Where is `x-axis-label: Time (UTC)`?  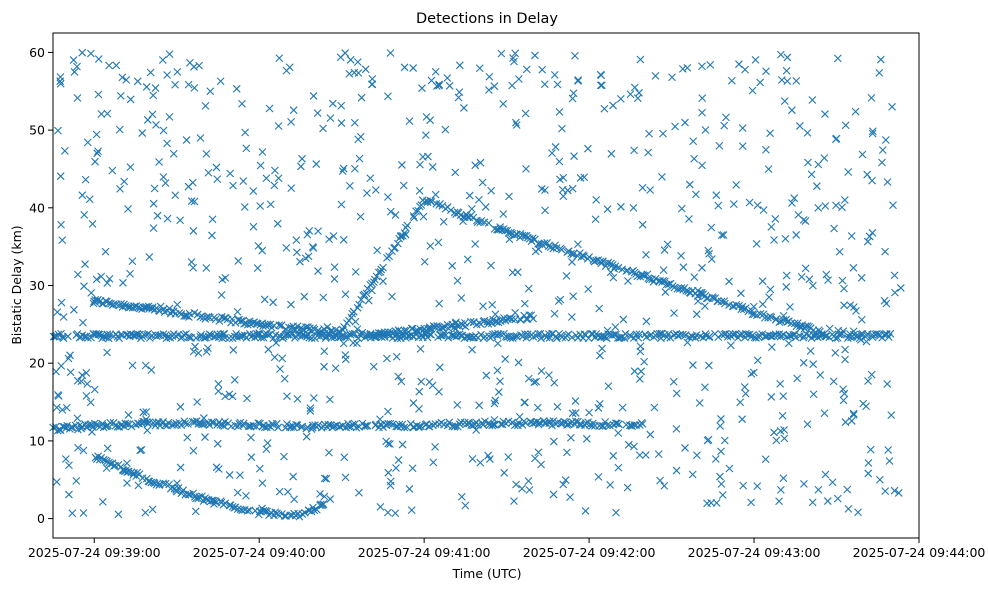
x-axis-label: Time (UTC) is located at coordinates (486, 573).